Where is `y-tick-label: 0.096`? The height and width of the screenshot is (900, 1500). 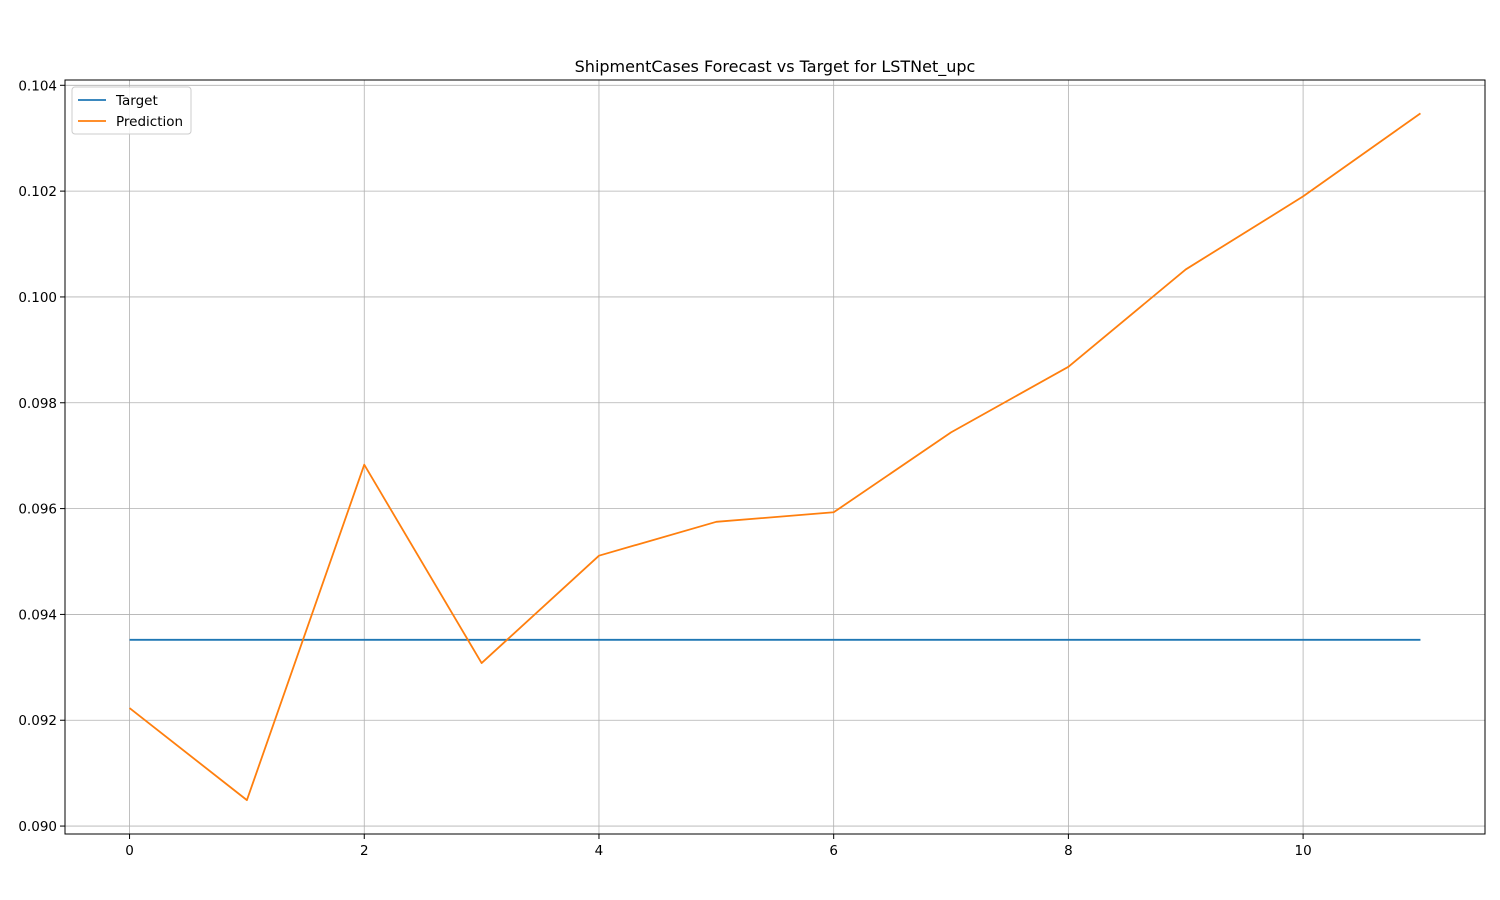
y-tick-label: 0.096 is located at coordinates (37, 510).